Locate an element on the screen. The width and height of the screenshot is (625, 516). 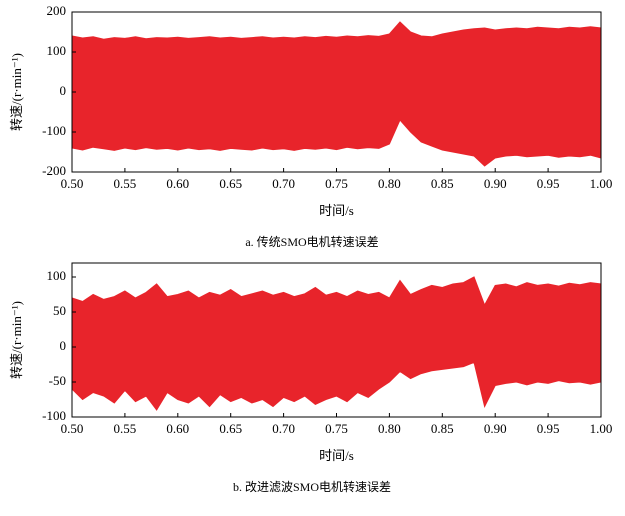
caption: a. 传统SMO电机转速误差 is located at coordinates (311, 241).